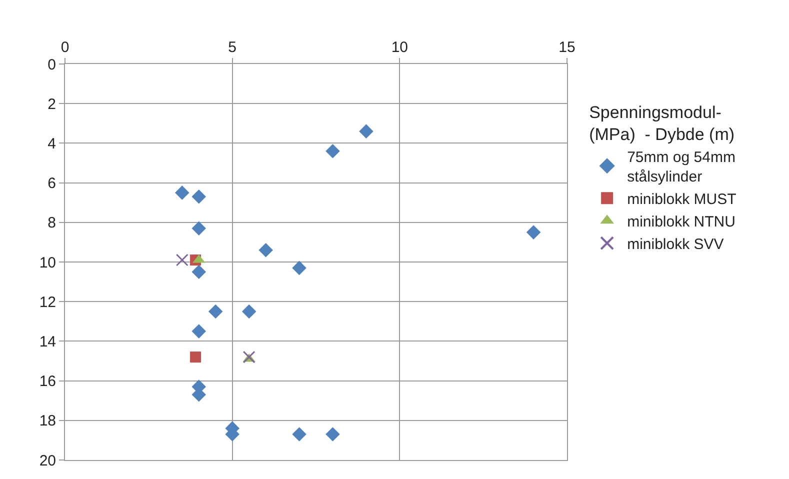 This screenshot has height=479, width=789. What do you see at coordinates (47, 381) in the screenshot?
I see `y-tick-label: 16` at bounding box center [47, 381].